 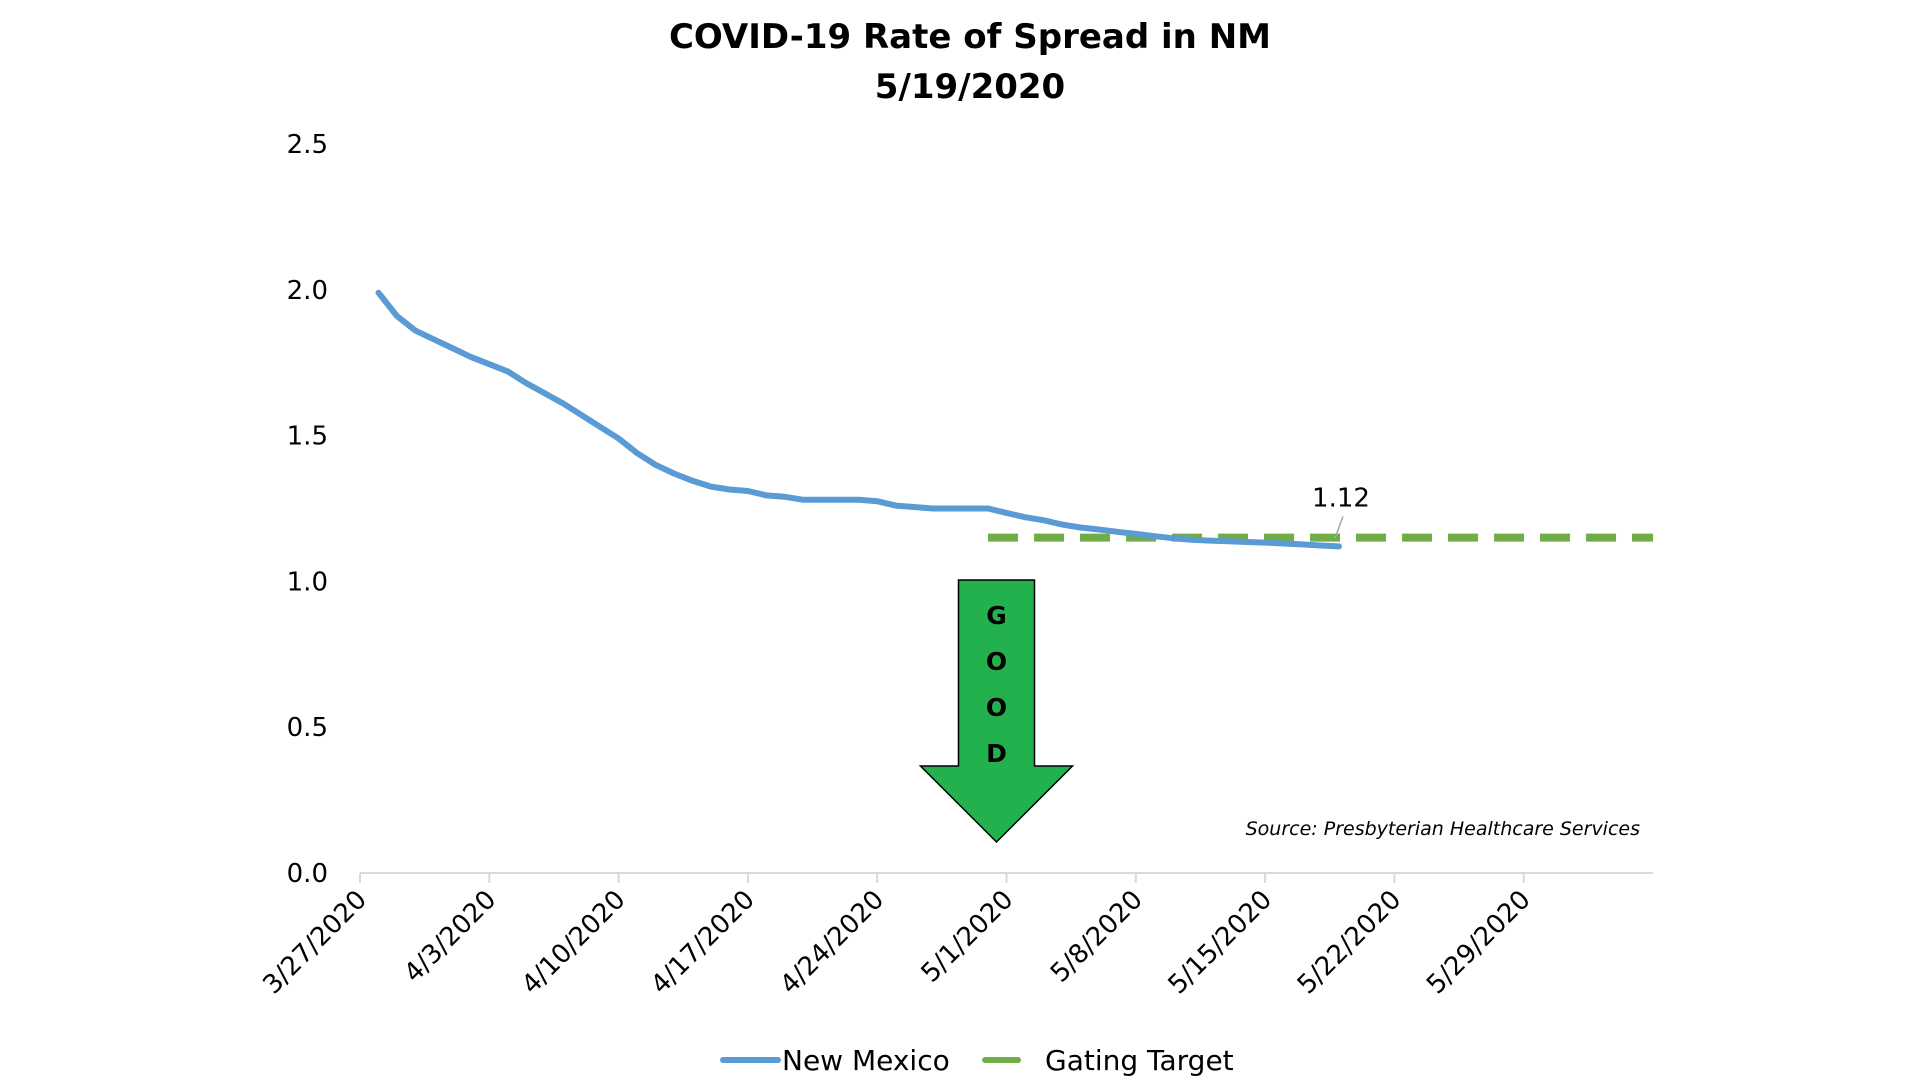 What do you see at coordinates (970, 37) in the screenshot?
I see `chart-title: COVID-19 Rate of Spread in NM` at bounding box center [970, 37].